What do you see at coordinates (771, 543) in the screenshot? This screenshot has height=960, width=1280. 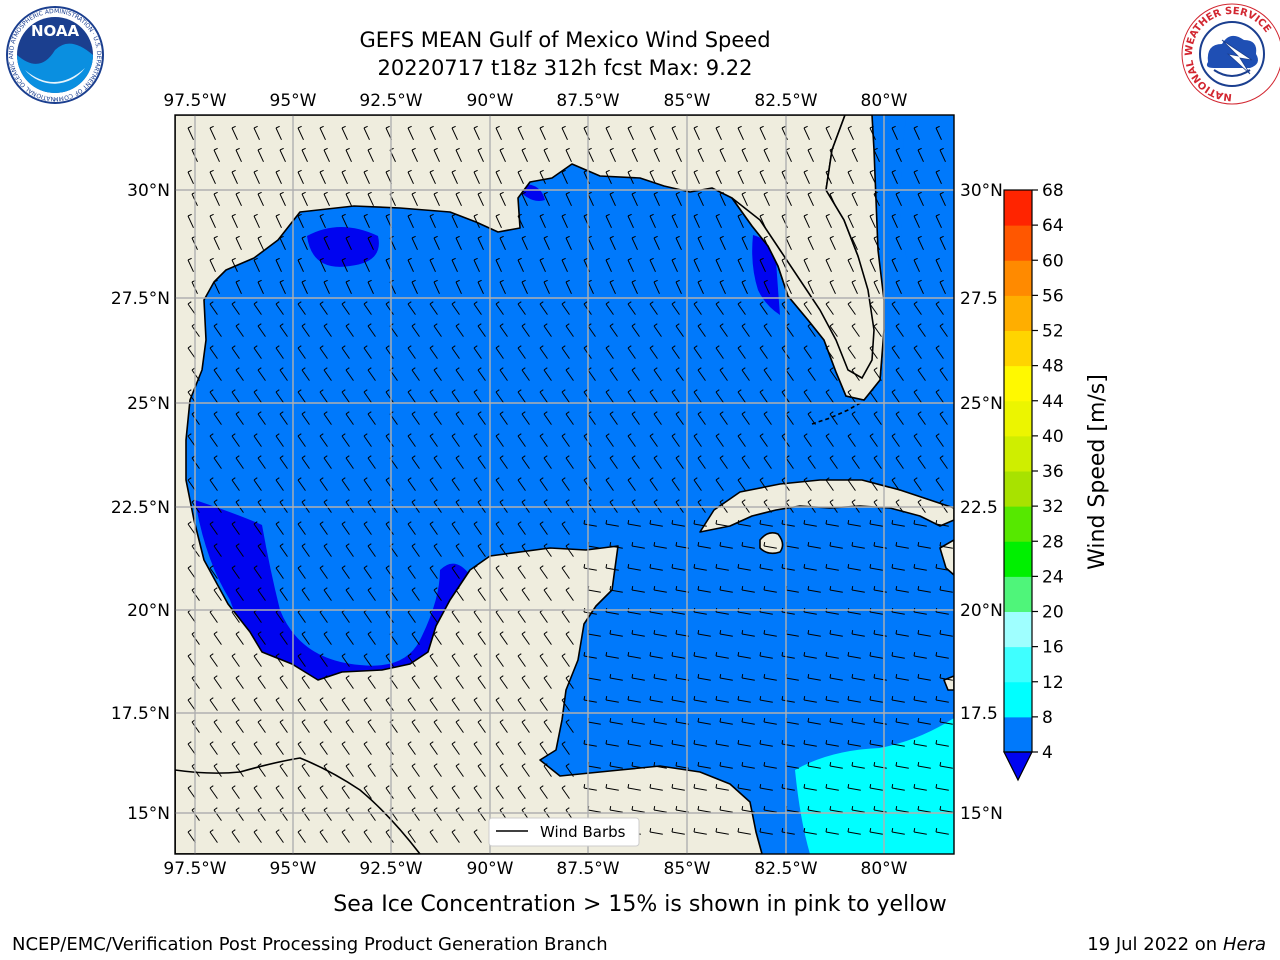 I see `land-isla-juventud` at bounding box center [771, 543].